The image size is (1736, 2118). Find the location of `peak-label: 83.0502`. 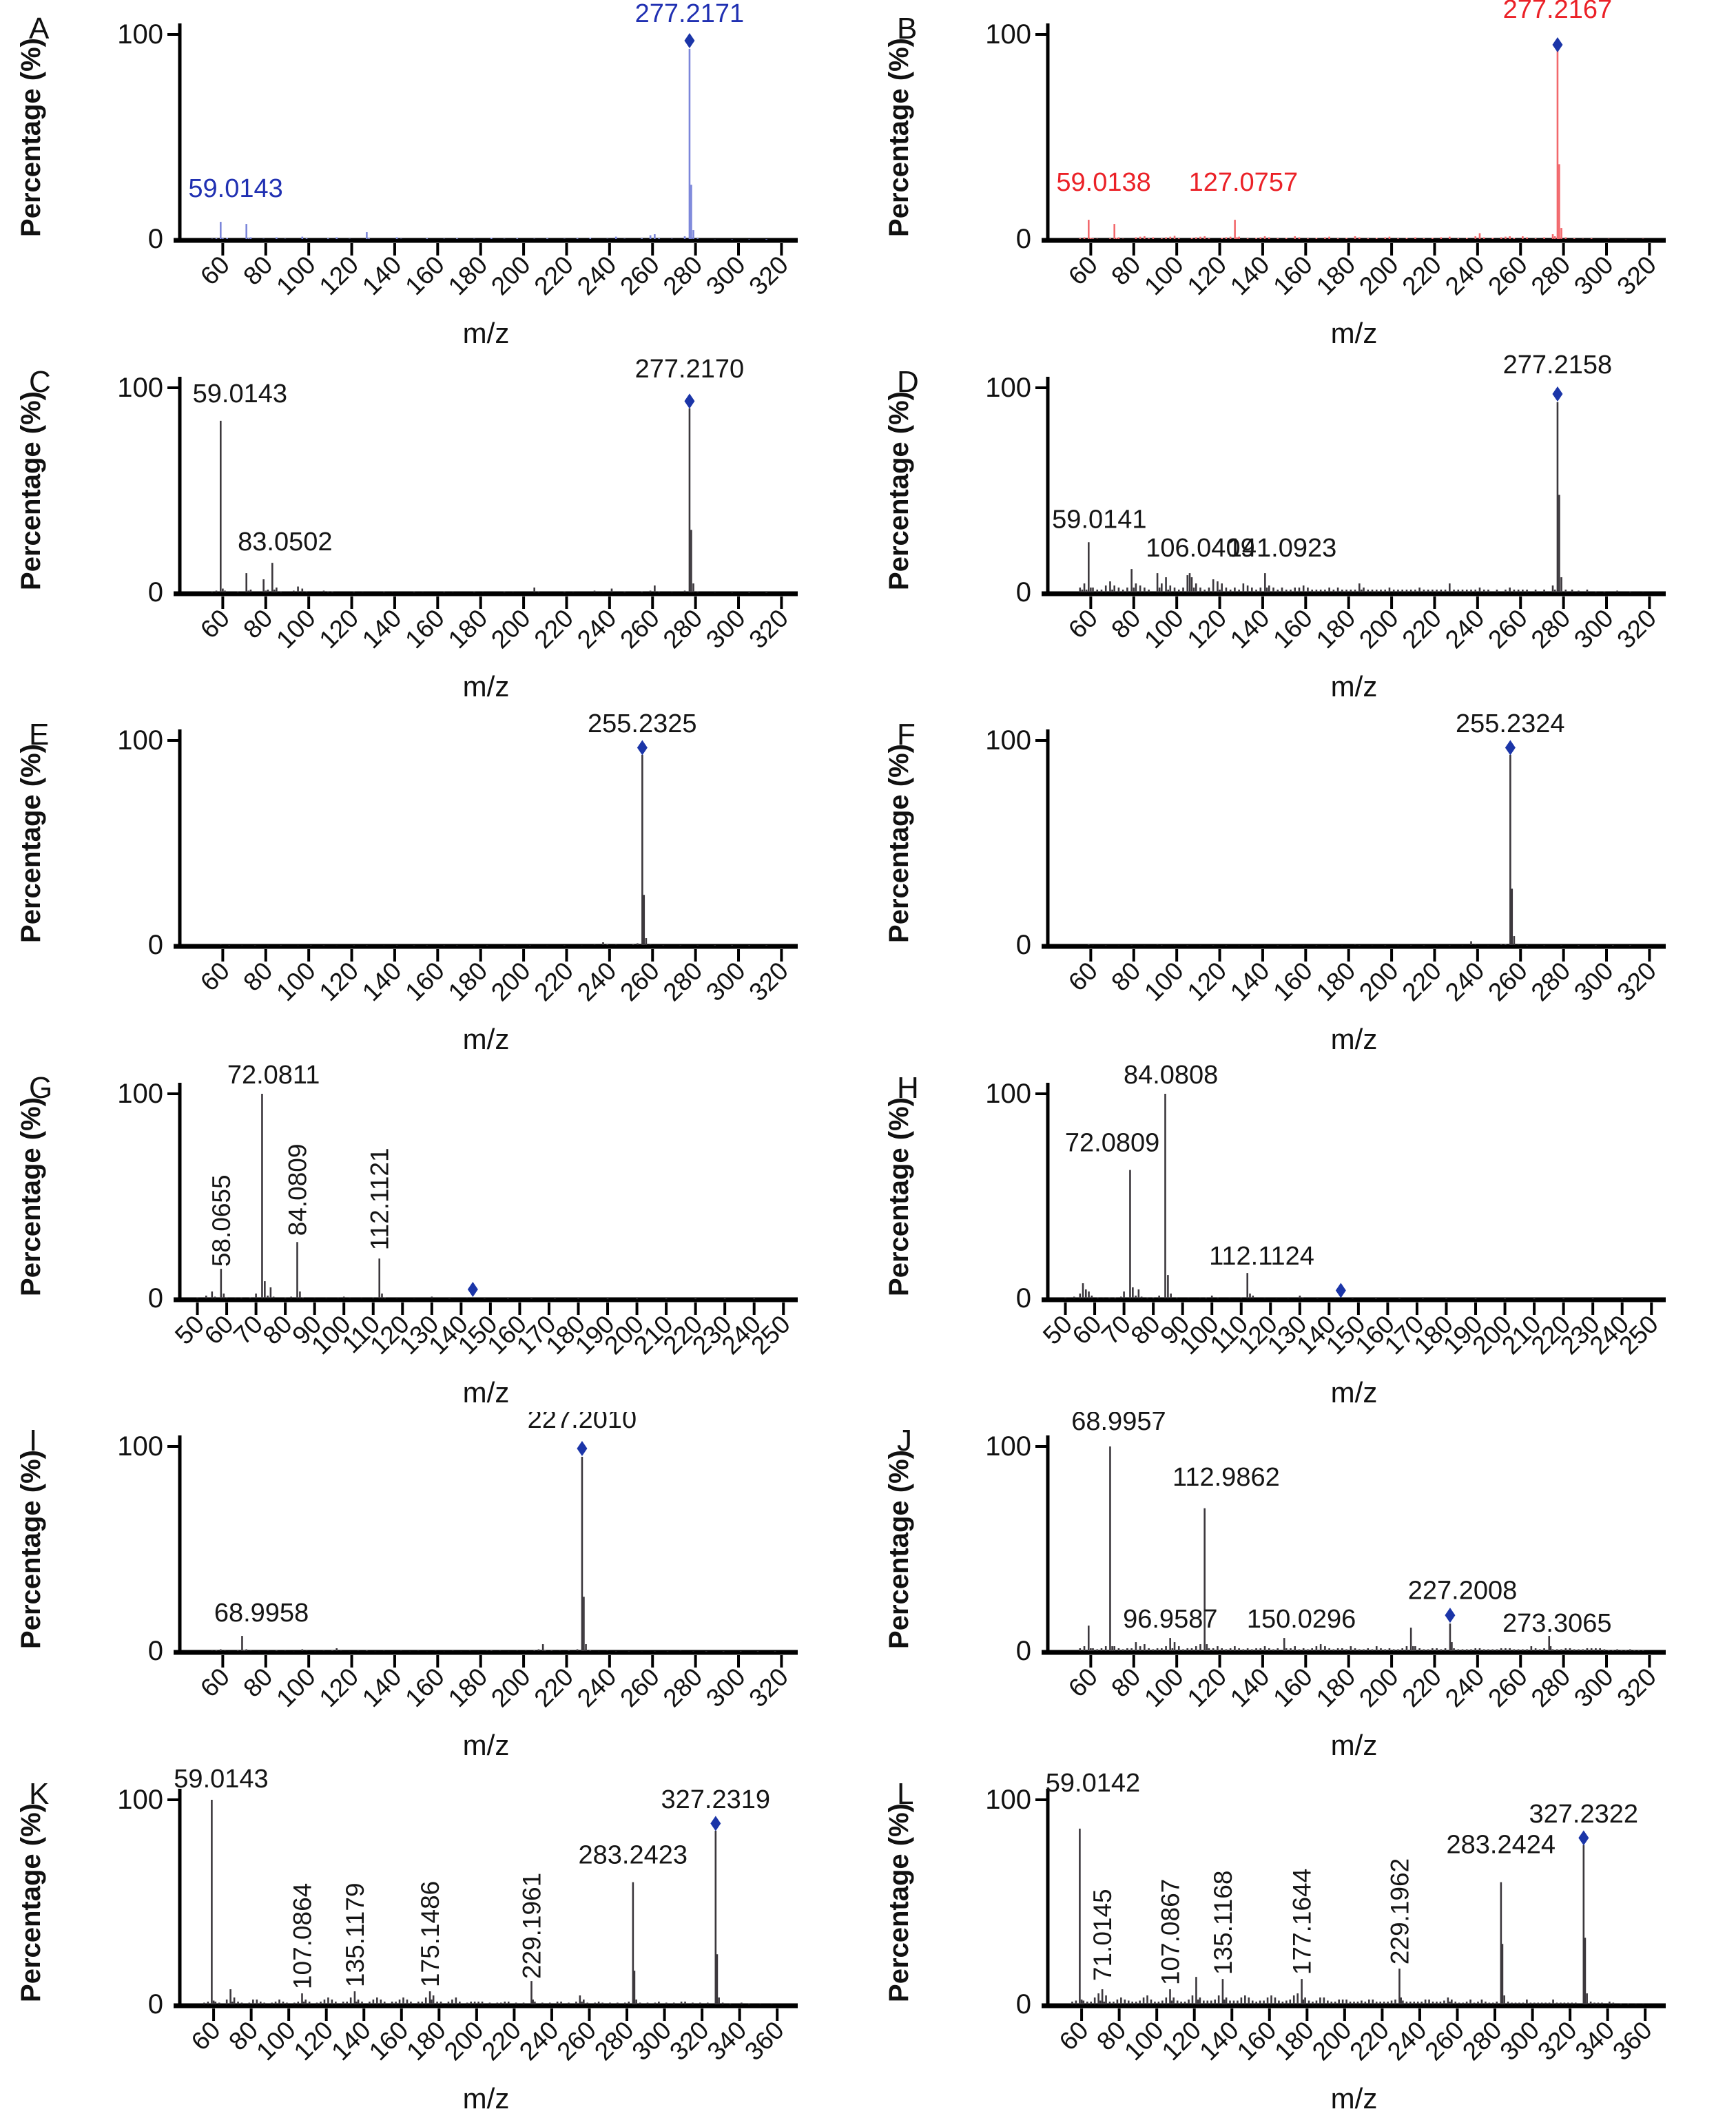

peak-label: 83.0502 is located at coordinates (285, 542).